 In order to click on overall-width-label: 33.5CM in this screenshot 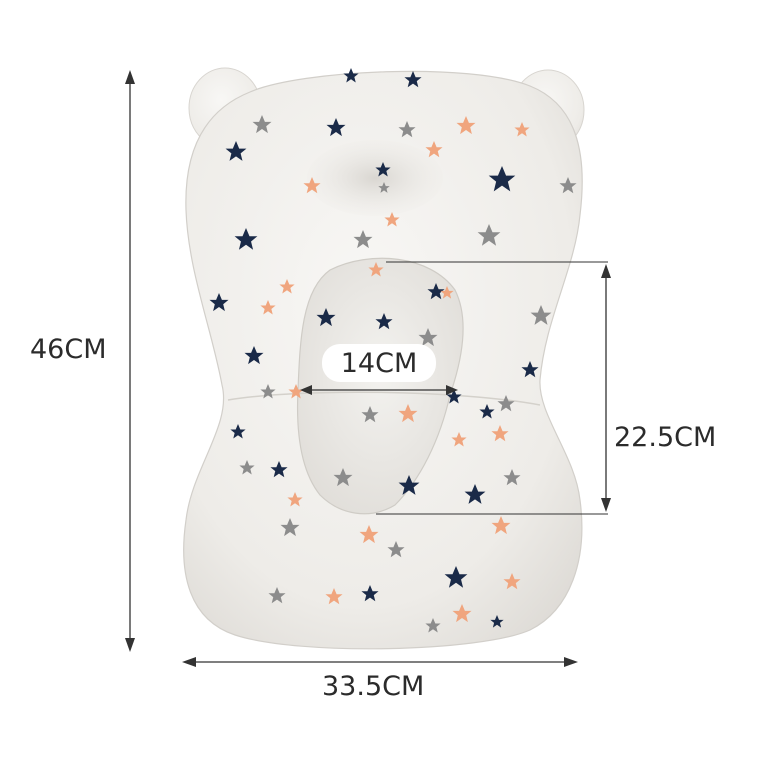, I will do `click(373, 686)`.